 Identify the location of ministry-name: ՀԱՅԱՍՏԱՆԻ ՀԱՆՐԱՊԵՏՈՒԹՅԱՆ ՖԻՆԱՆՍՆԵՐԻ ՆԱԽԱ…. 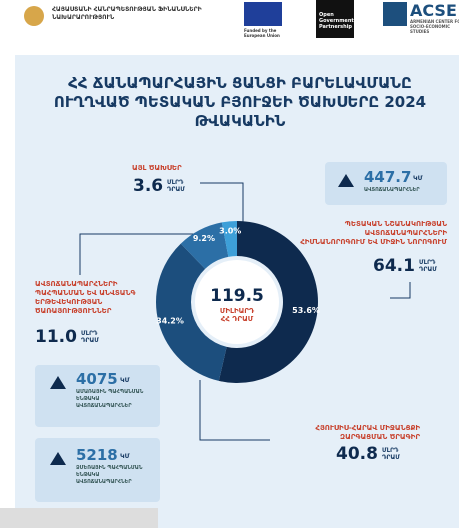
(127, 13).